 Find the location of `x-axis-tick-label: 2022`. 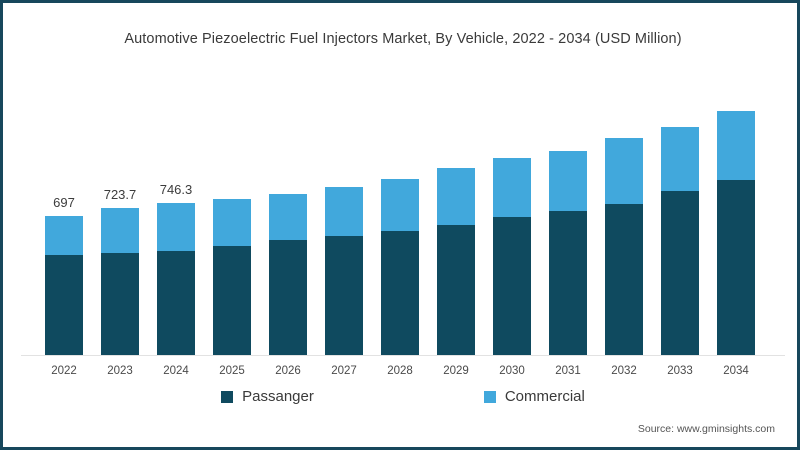

x-axis-tick-label: 2022 is located at coordinates (64, 371).